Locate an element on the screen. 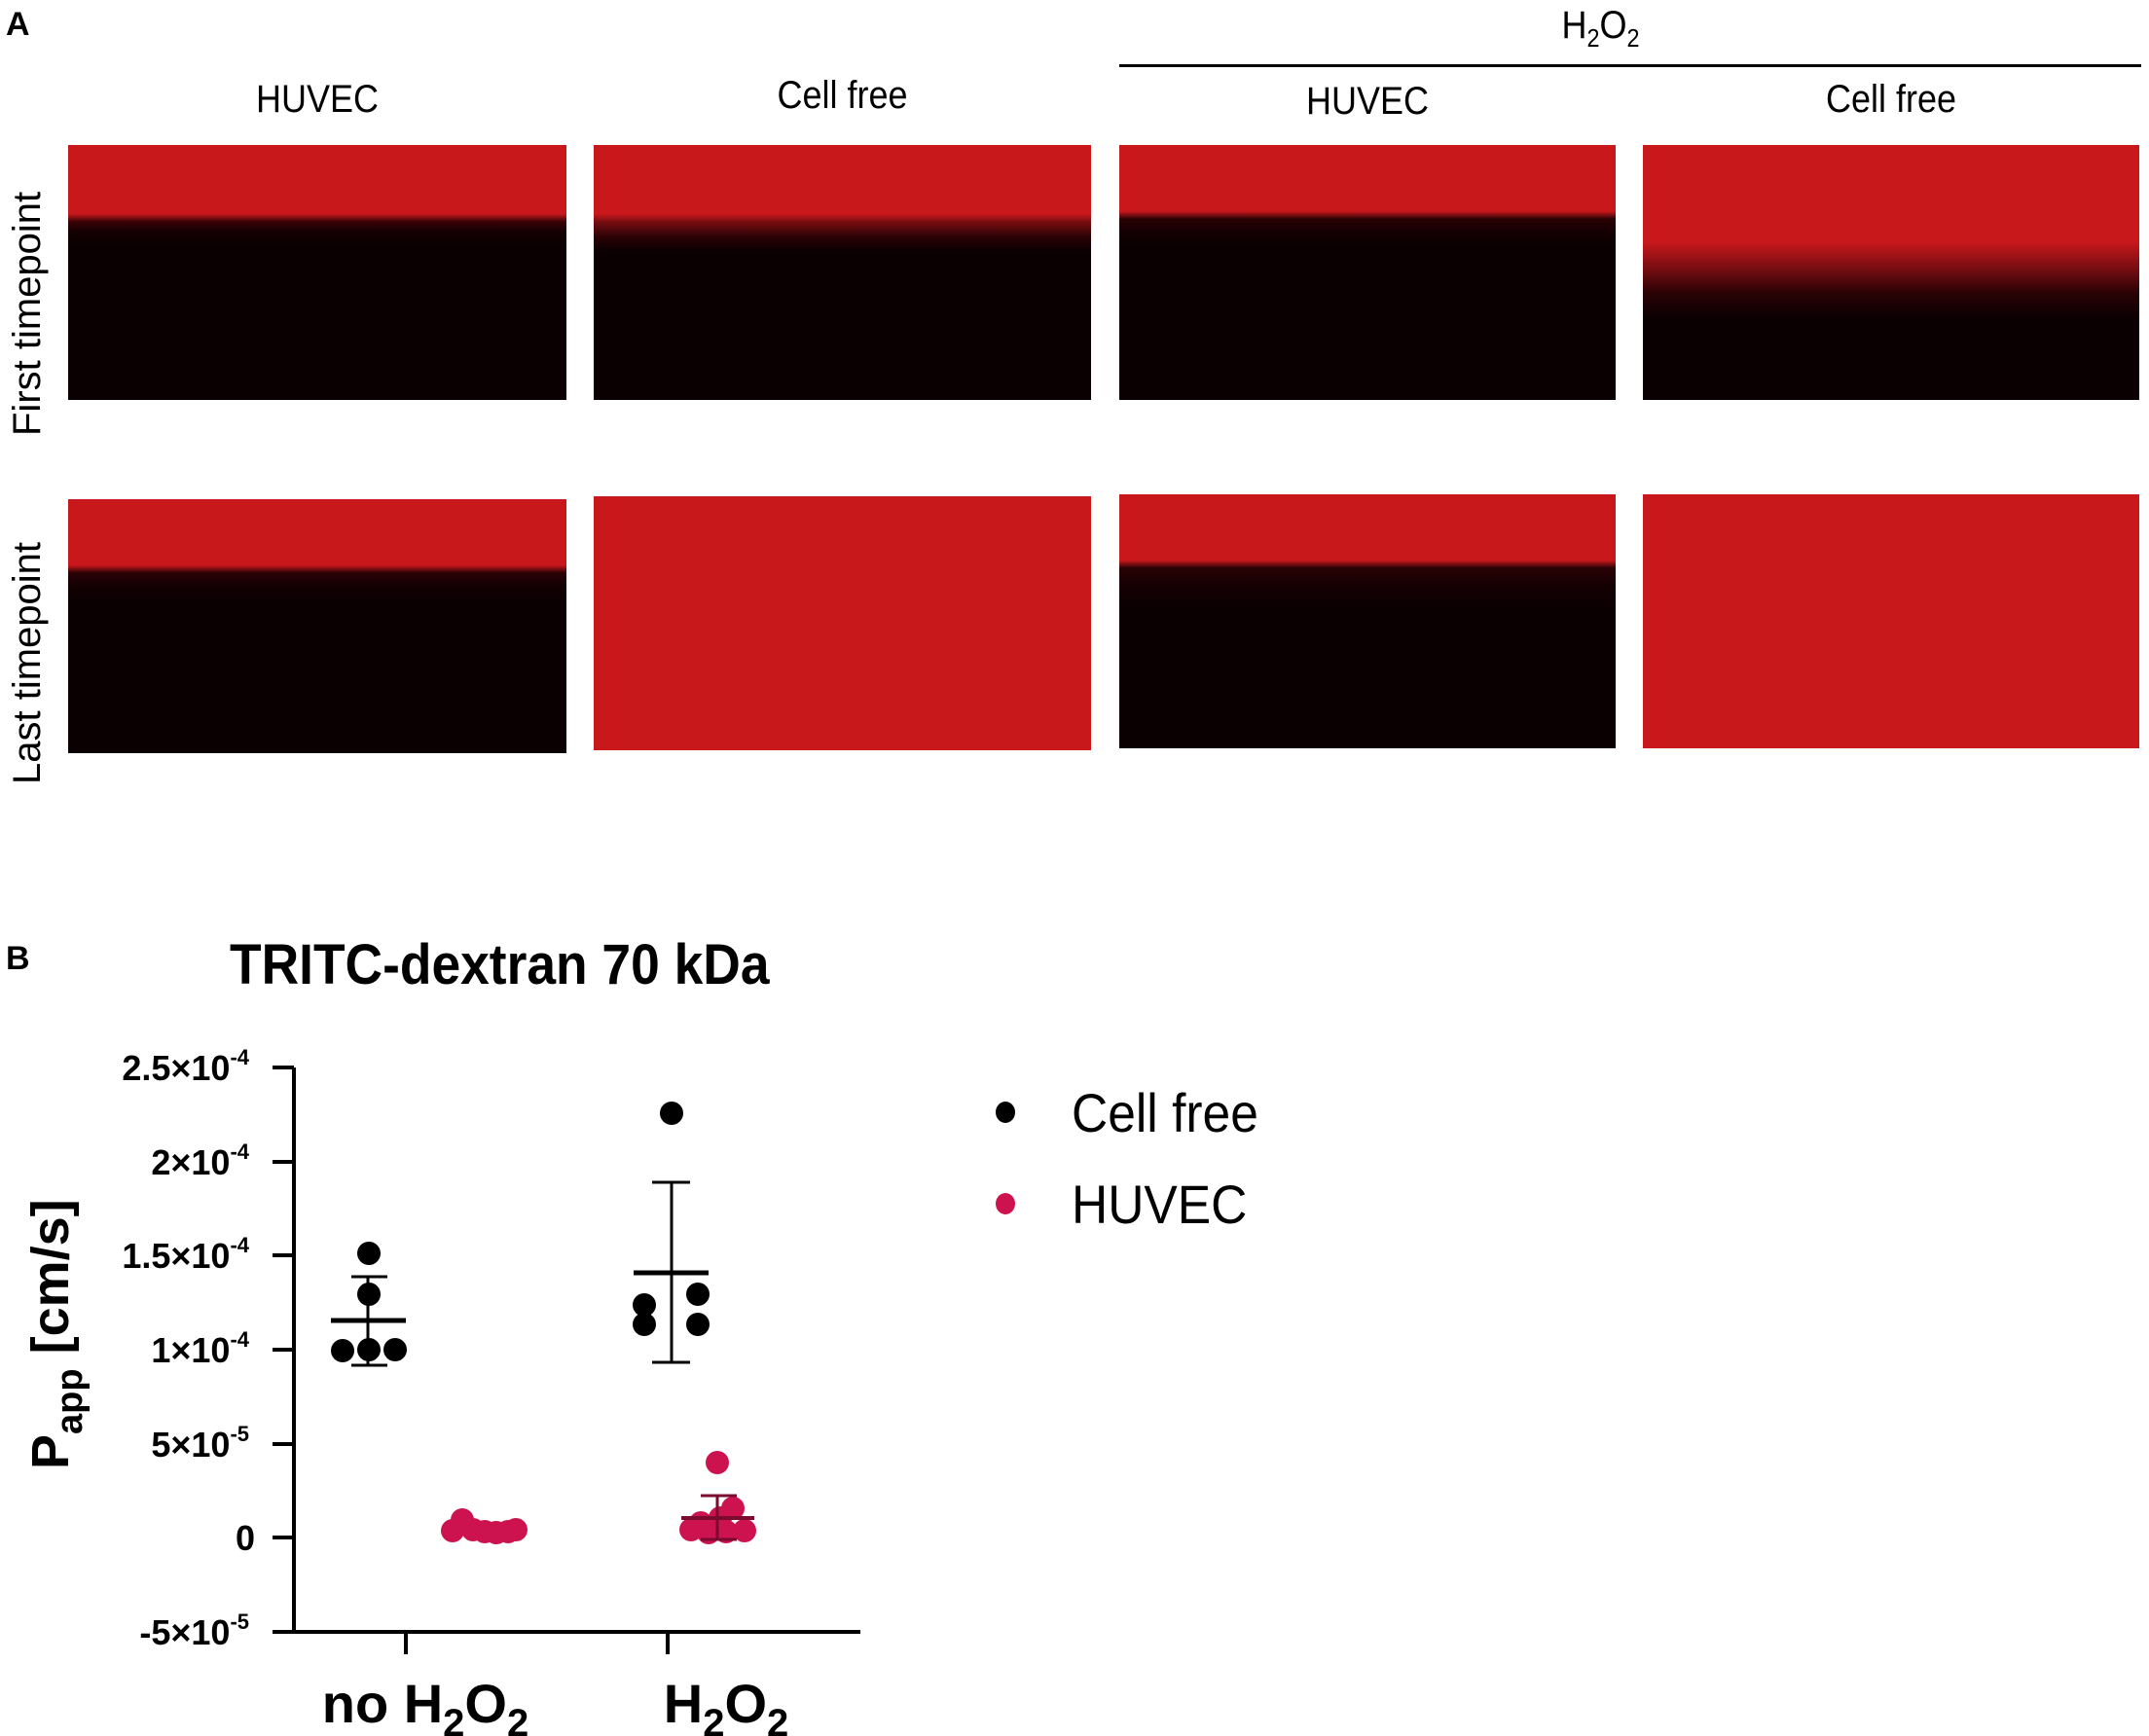 The image size is (2149, 1736). panel-a-letter: A is located at coordinates (18, 25).